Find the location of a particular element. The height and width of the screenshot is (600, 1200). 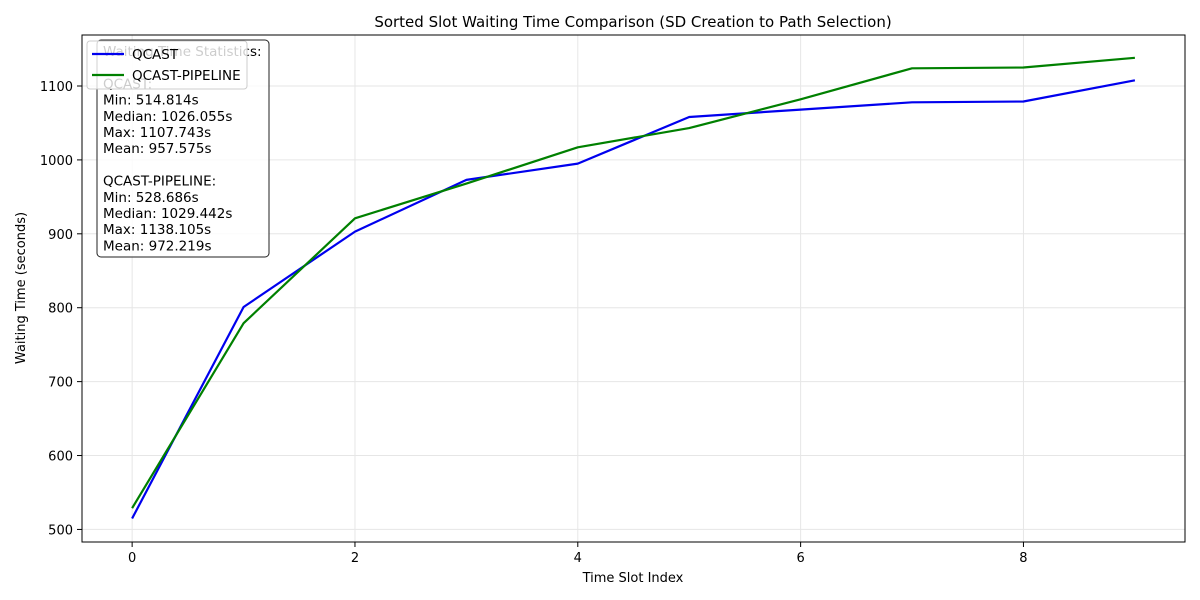

y-tick-label: 800 is located at coordinates (60, 309).